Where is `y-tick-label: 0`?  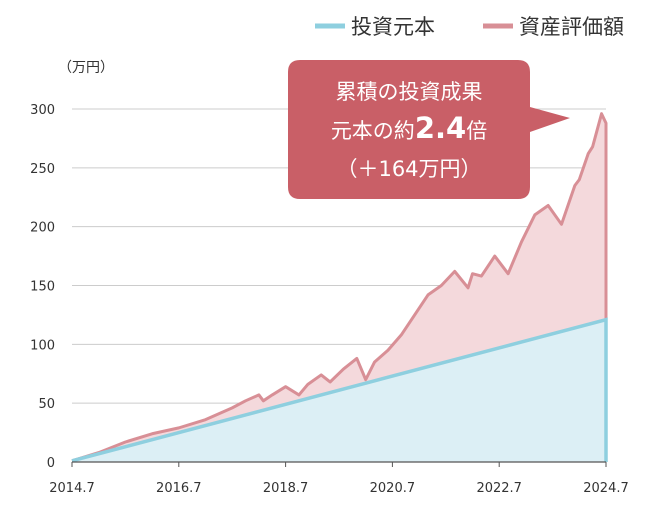
y-tick-label: 0 is located at coordinates (51, 463).